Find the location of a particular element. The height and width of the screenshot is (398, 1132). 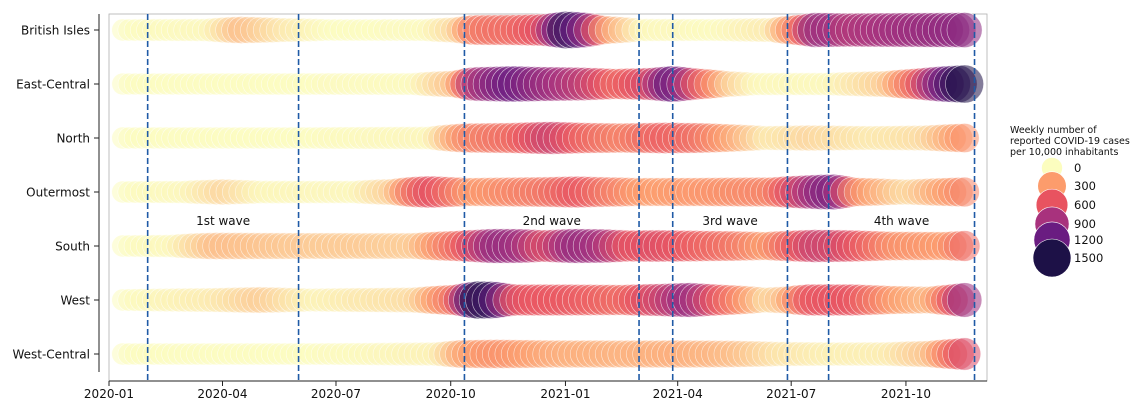

legend-title-line: per 10,000 inhabitants is located at coordinates (1064, 152).